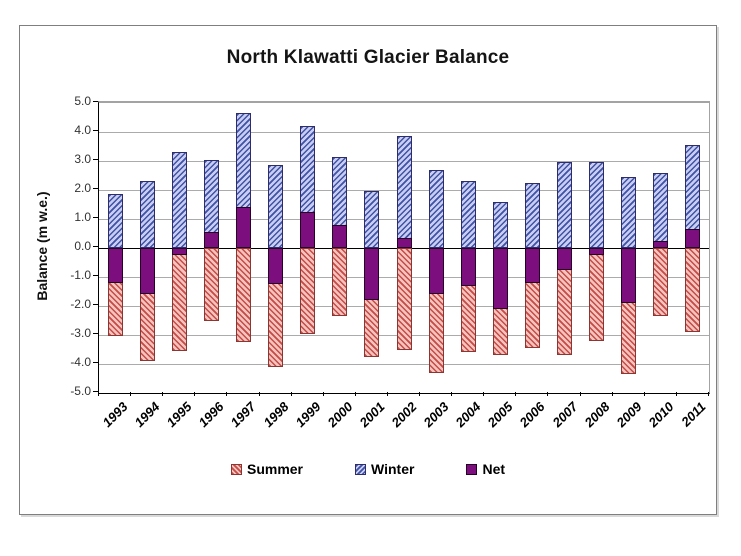  I want to click on bar-winter-1998, so click(275, 206).